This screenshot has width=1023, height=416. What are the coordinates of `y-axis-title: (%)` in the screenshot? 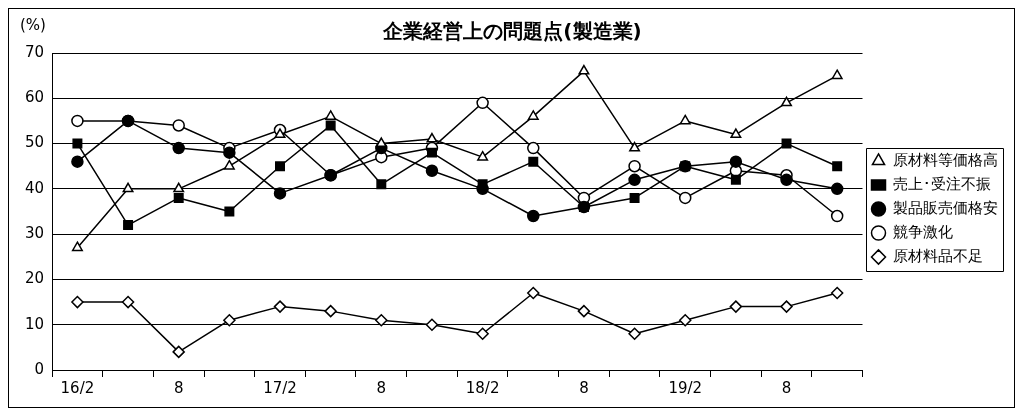 It's located at (33, 25).